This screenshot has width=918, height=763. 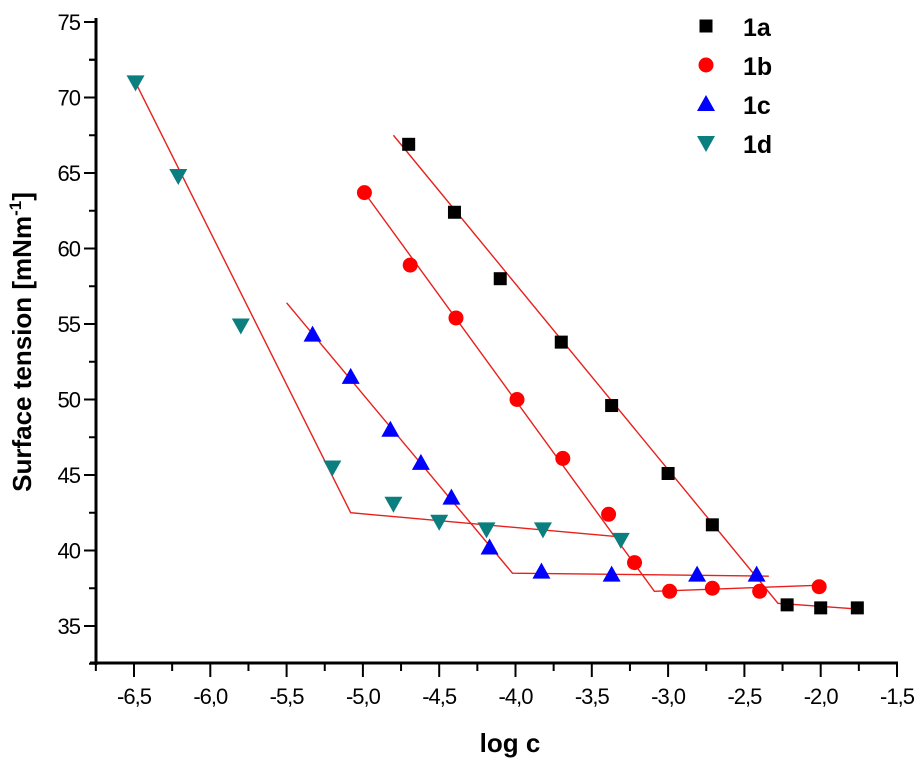 What do you see at coordinates (69, 98) in the screenshot?
I see `y-tick-label: 70` at bounding box center [69, 98].